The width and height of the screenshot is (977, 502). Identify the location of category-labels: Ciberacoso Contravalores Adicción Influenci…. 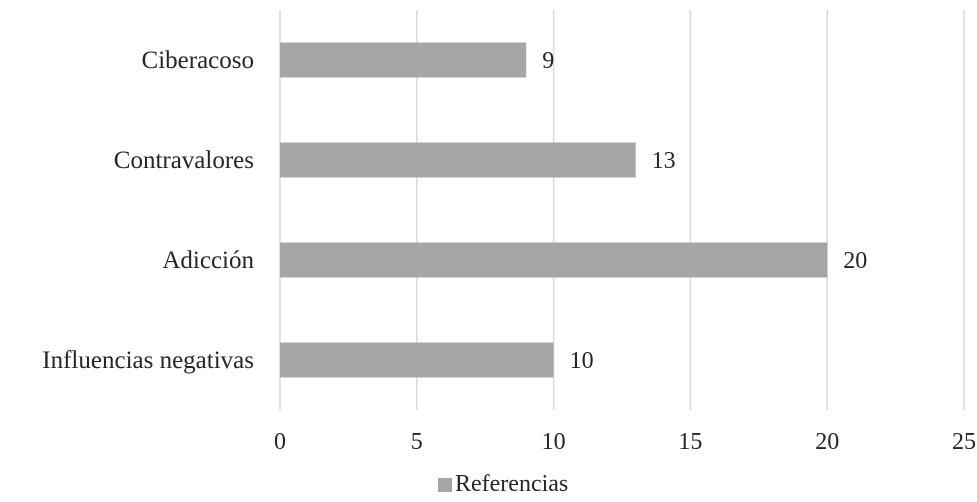
(148, 210).